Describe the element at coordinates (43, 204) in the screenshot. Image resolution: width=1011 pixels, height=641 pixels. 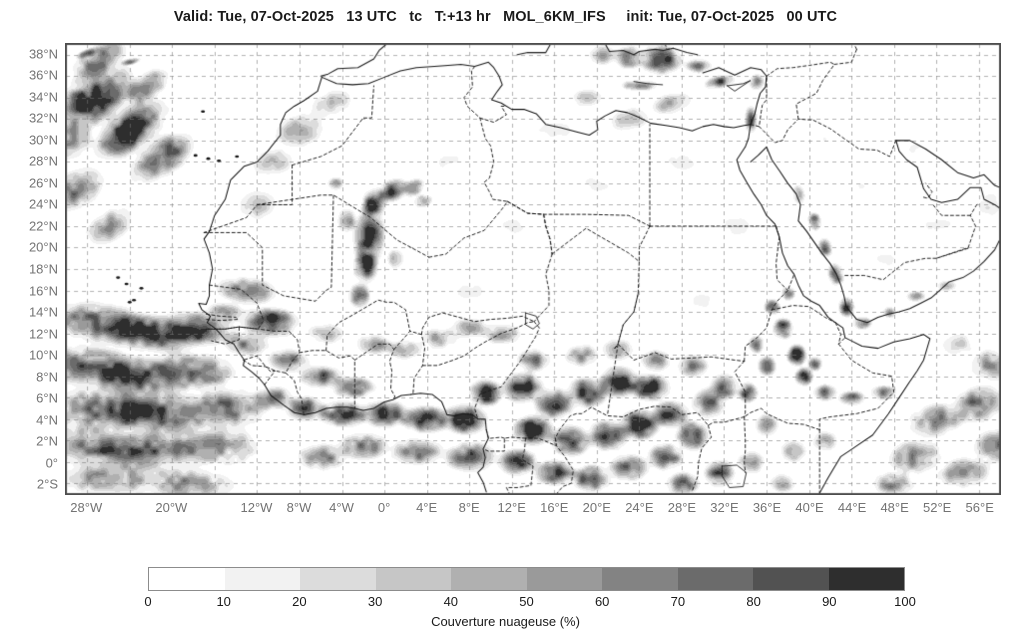
I see `y-axis-tick: 24°N` at that location.